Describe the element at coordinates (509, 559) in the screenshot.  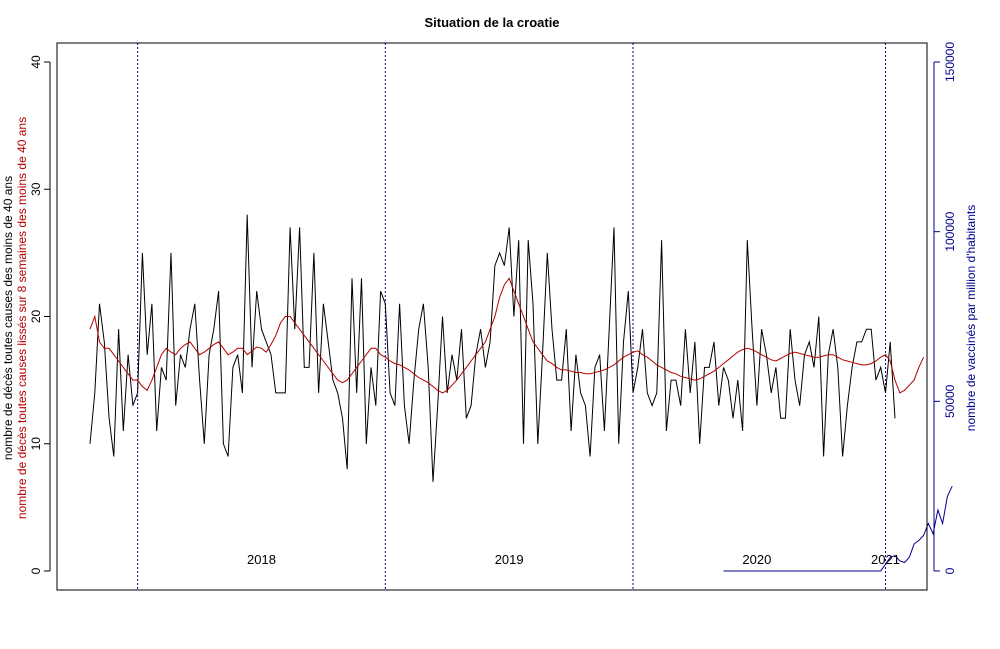
I see `year-label: 2019` at that location.